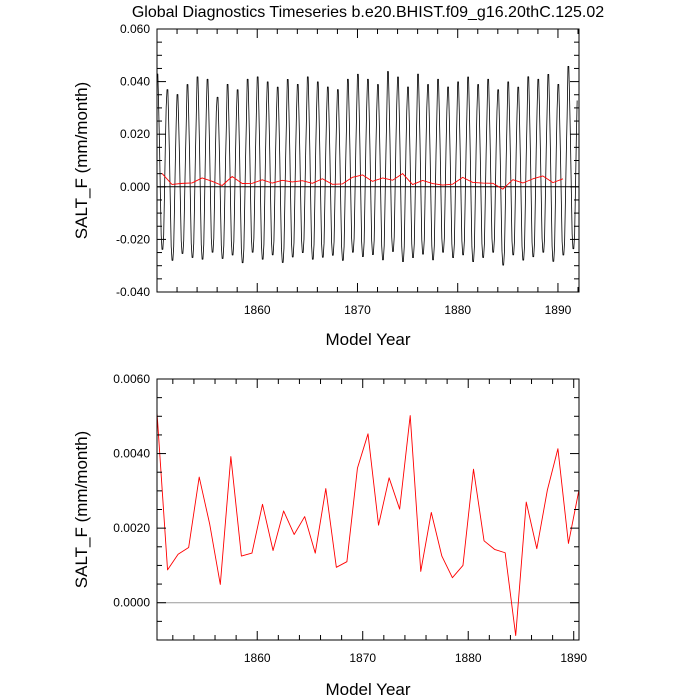  Describe the element at coordinates (133, 292) in the screenshot. I see `y-tick-label: -0.040` at that location.